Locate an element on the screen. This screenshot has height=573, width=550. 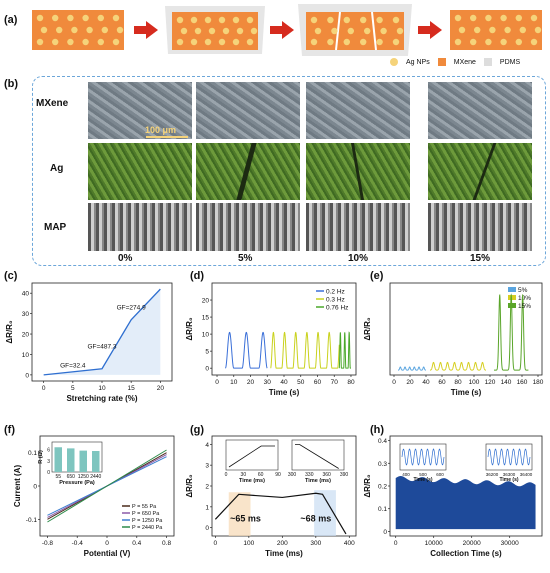
x-tick-label: 30 is located at coordinates (268, 382).